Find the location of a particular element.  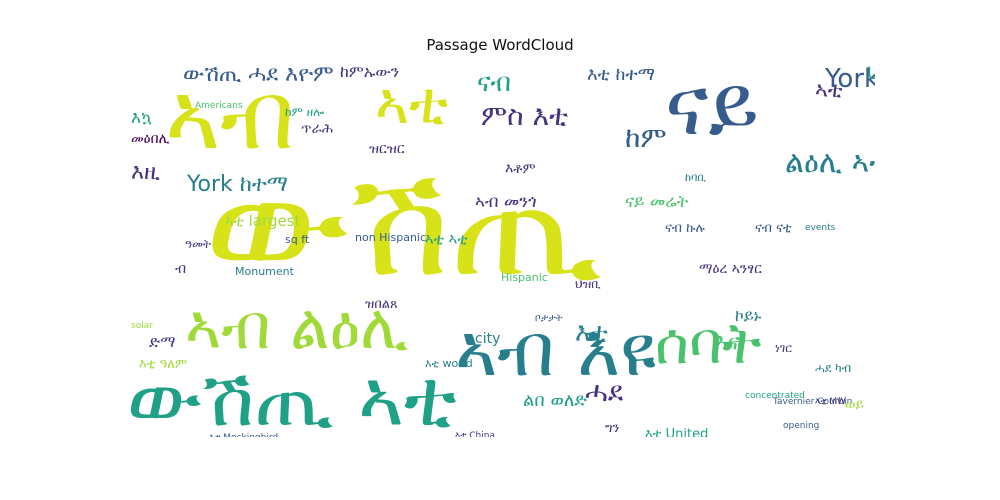

cloud-word: opening is located at coordinates (801, 426).